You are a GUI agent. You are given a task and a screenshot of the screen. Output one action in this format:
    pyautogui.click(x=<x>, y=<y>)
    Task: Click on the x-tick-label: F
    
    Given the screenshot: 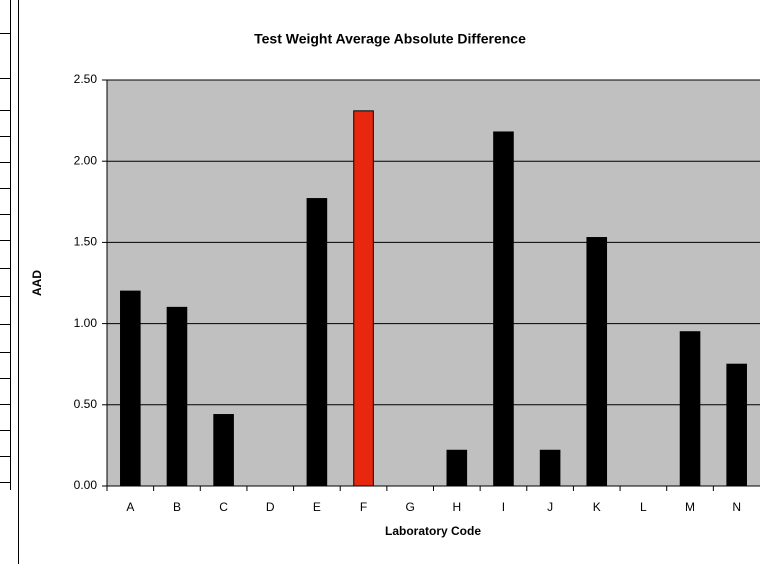 What is the action you would take?
    pyautogui.click(x=363, y=507)
    